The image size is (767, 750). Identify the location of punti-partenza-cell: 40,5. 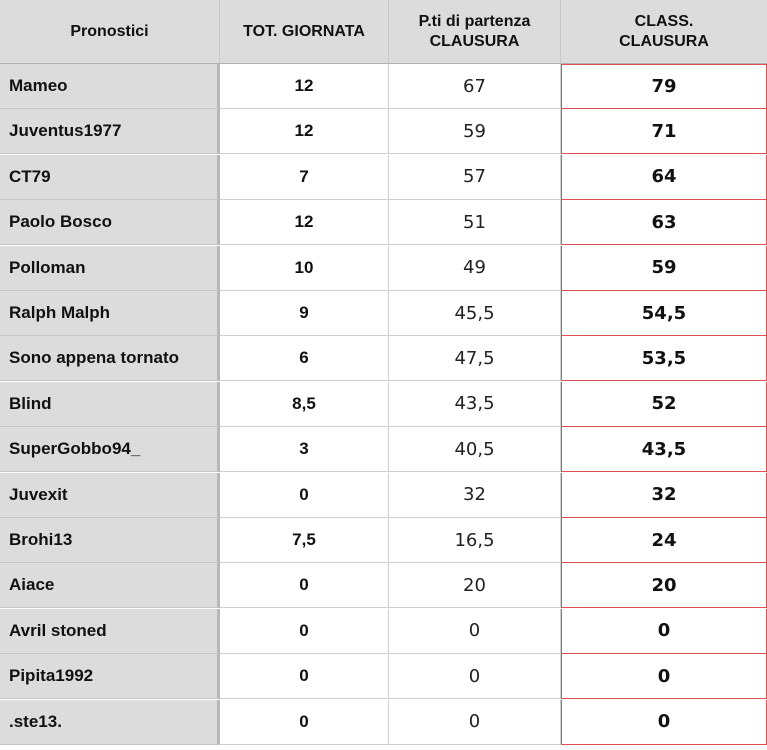
(475, 450).